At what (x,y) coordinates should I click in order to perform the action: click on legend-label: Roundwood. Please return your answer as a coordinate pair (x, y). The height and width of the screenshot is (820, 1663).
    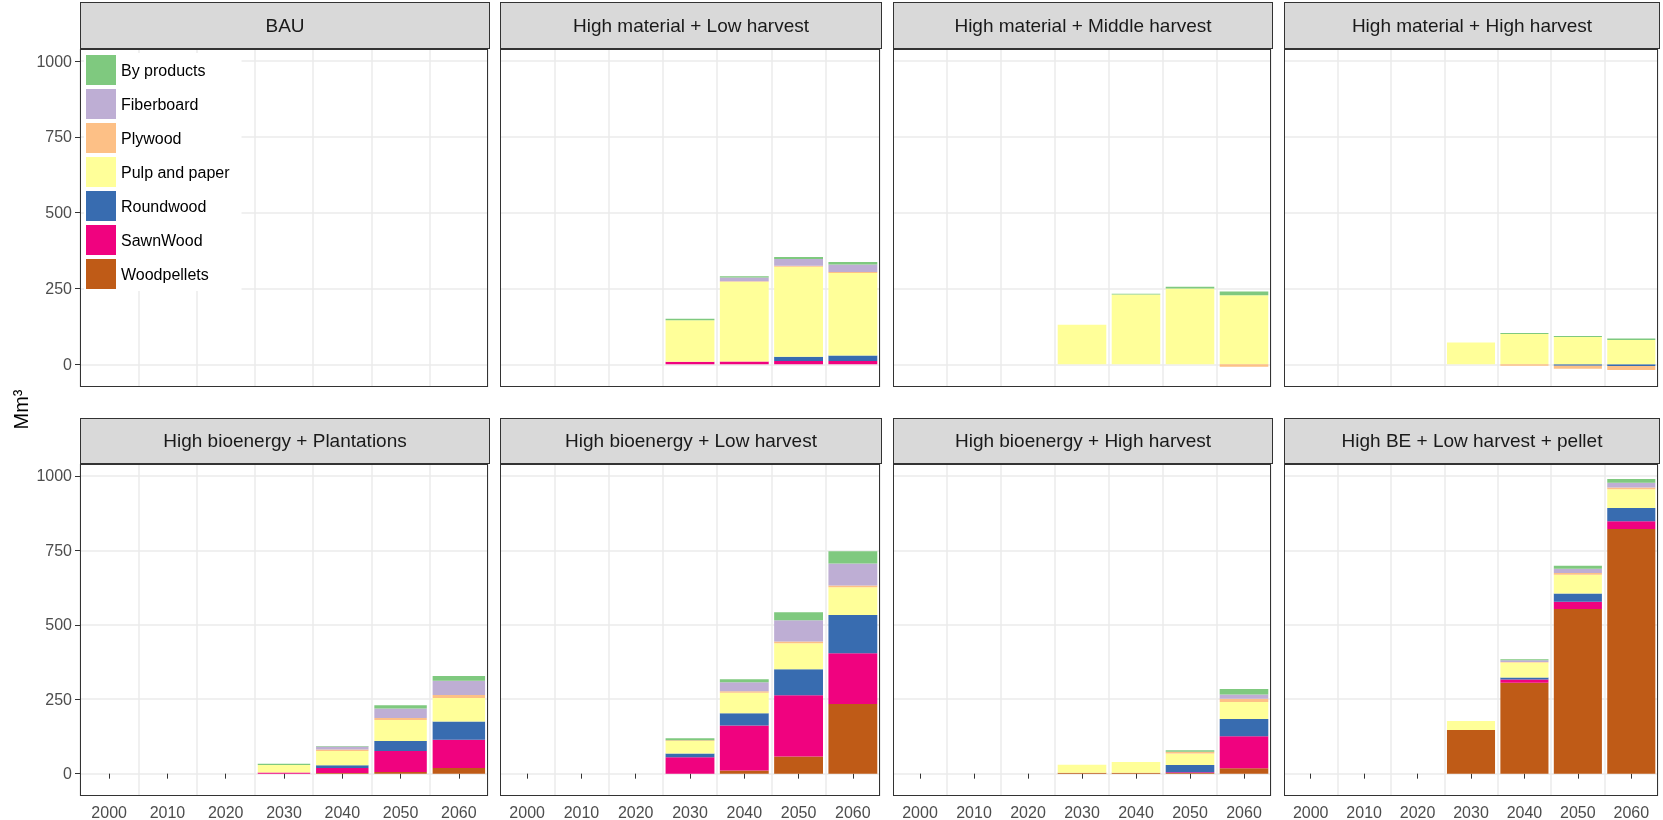
    Looking at the image, I should click on (164, 206).